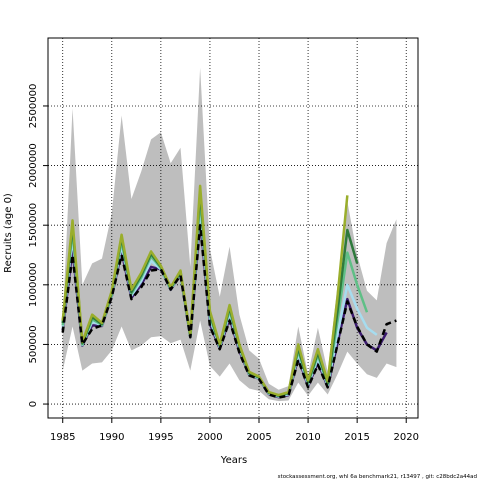 The height and width of the screenshot is (484, 480). What do you see at coordinates (33, 344) in the screenshot?
I see `y-tick-label: 500000` at bounding box center [33, 344].